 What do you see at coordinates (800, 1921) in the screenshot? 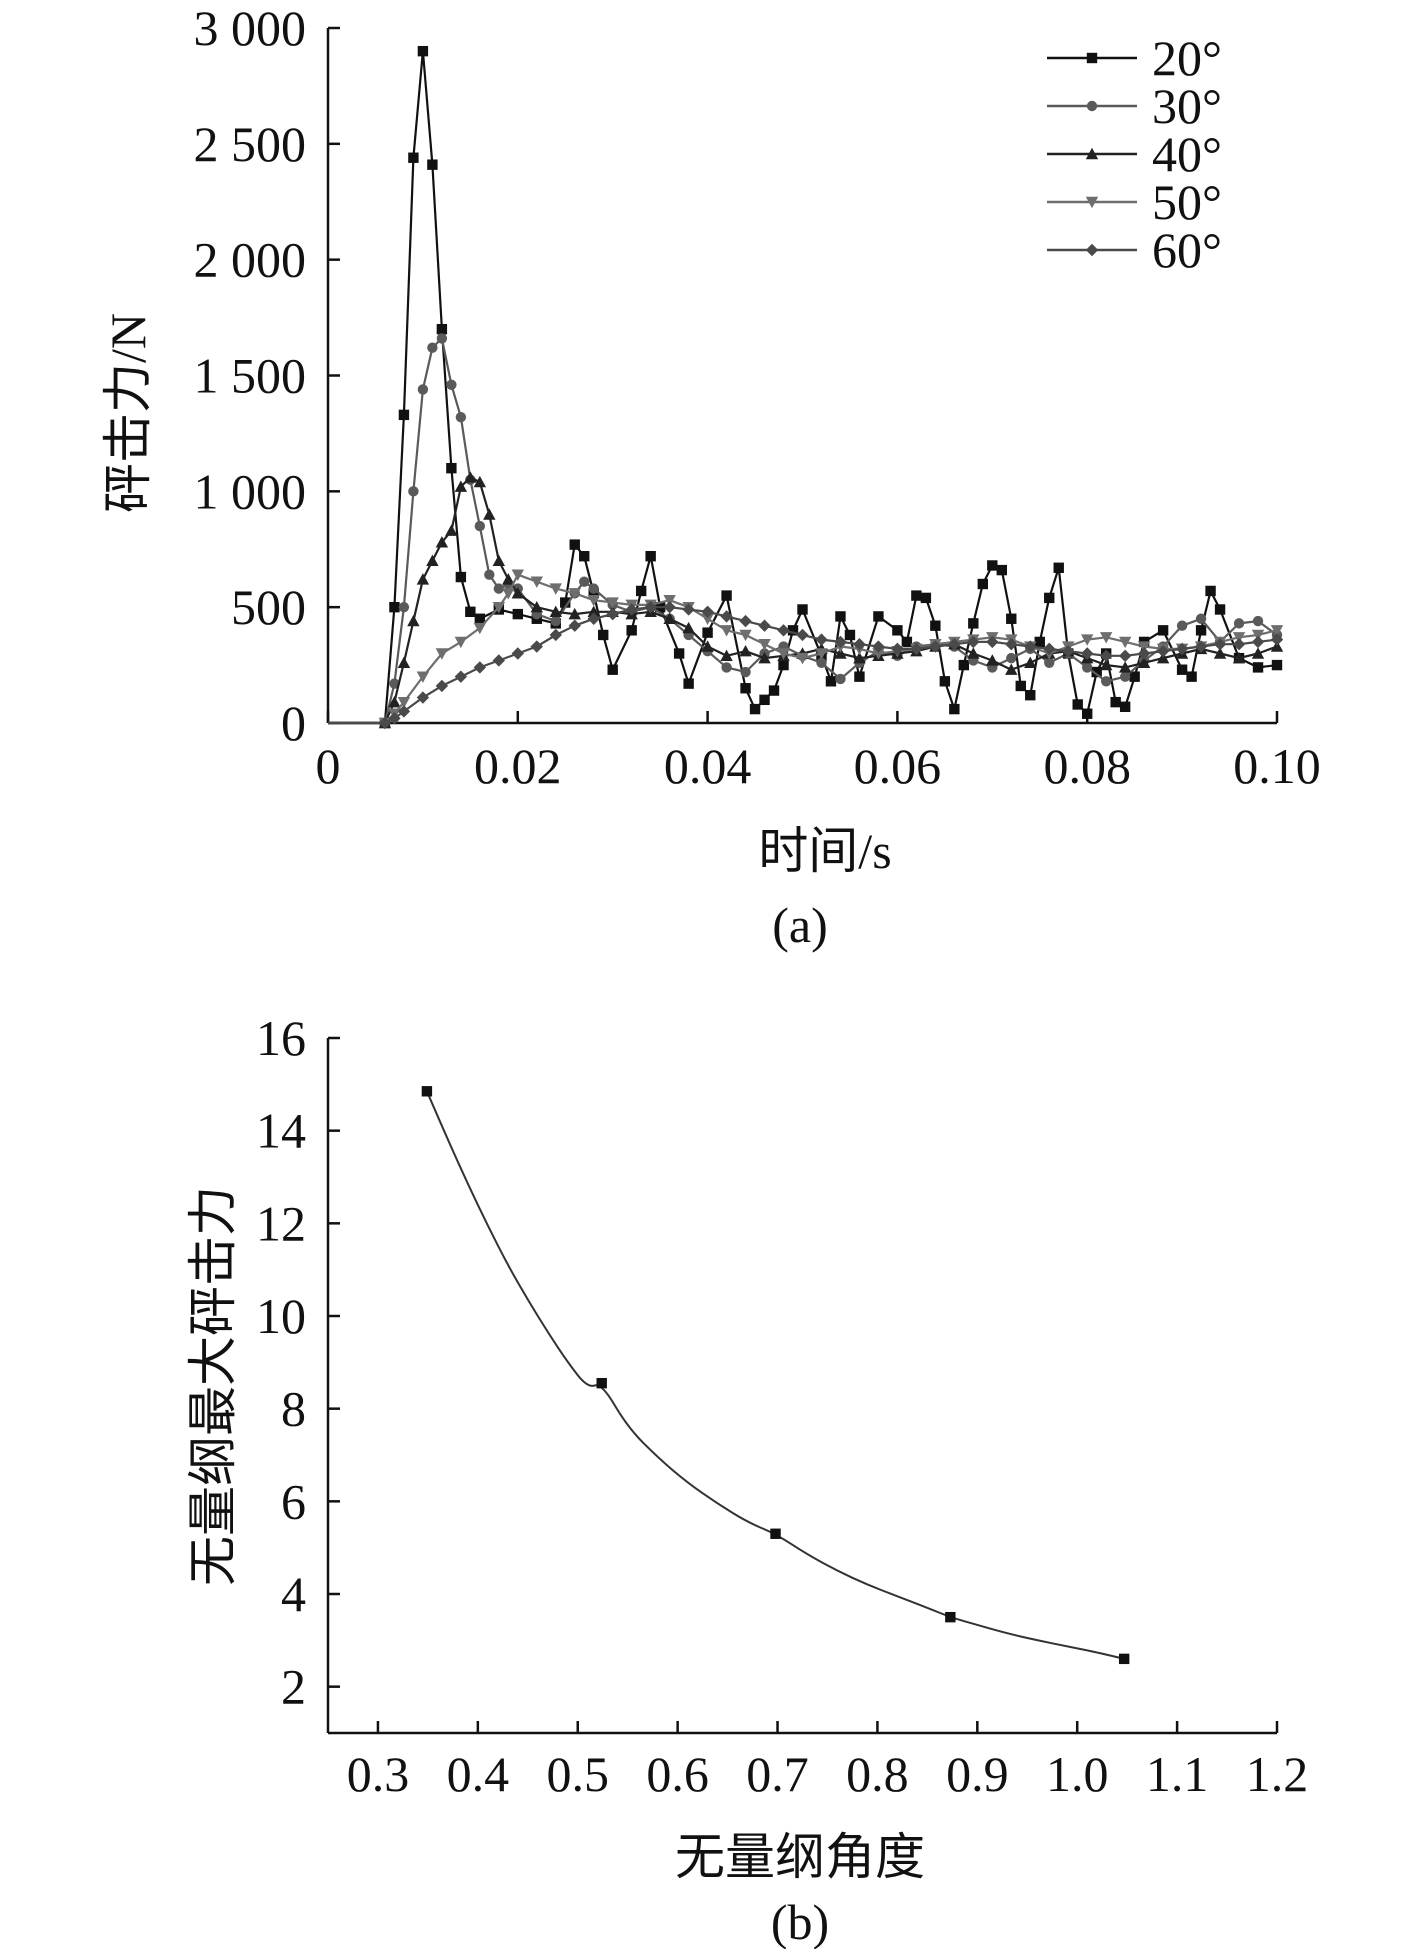
I see `panel-label-b: (b)` at bounding box center [800, 1921].